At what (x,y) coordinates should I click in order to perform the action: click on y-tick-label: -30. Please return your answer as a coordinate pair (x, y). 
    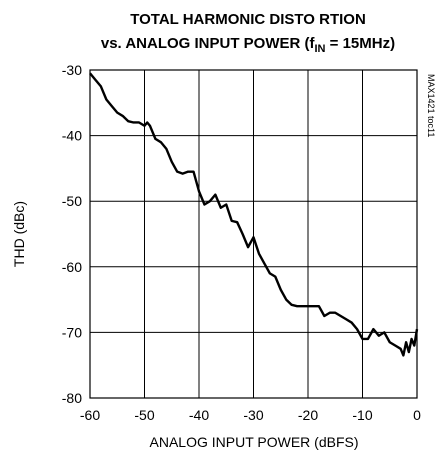
    Looking at the image, I should click on (72, 70).